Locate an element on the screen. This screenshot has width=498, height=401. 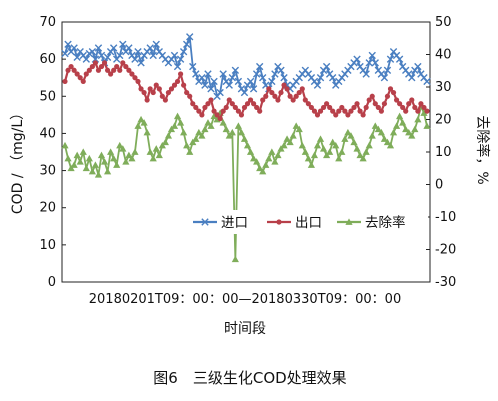
legend-label: 去除率 is located at coordinates (385, 222).